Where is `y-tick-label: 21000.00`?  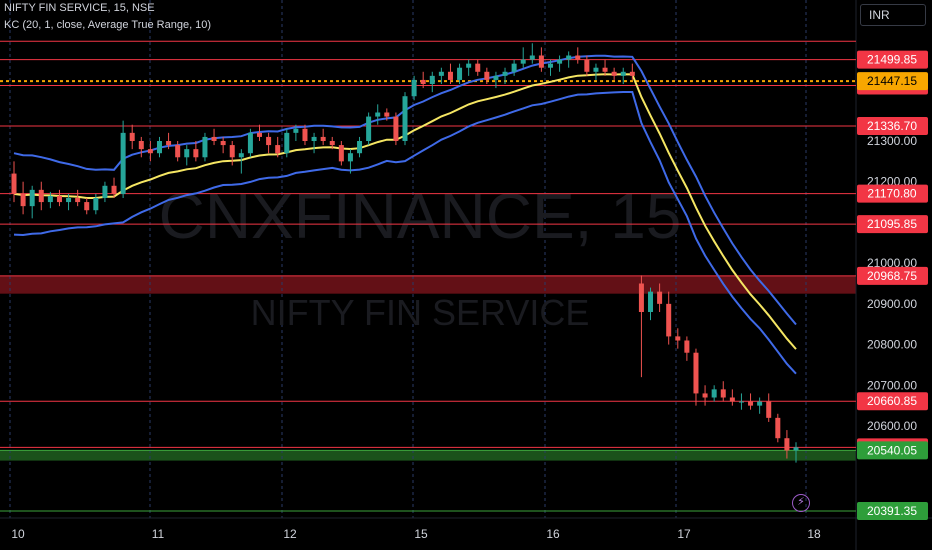 y-tick-label: 21000.00 is located at coordinates (892, 263).